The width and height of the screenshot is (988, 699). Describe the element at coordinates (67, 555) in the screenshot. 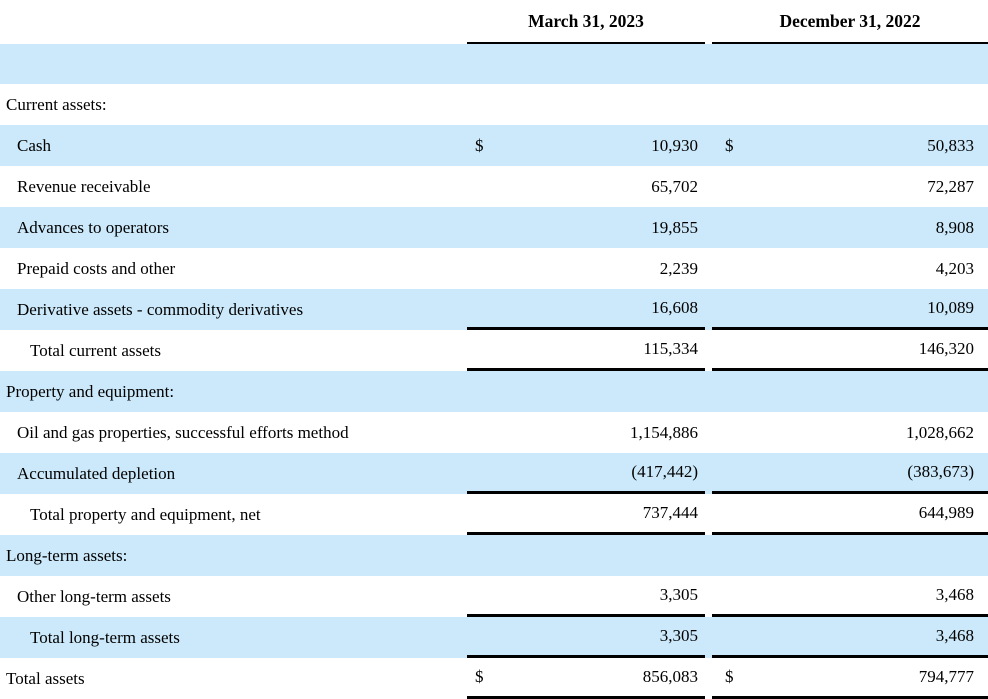

I see `row-label: Long-term assets:` at that location.